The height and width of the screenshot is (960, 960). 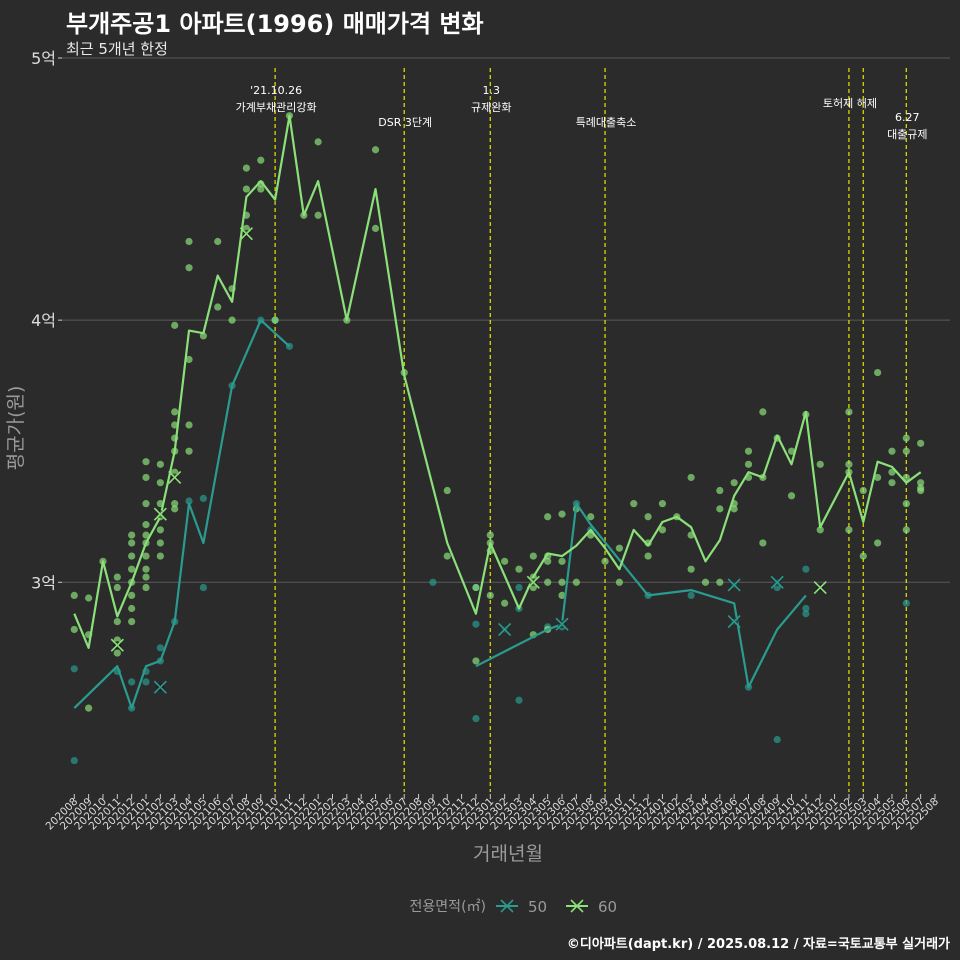 I want to click on event-label: DSR 3단계, so click(x=405, y=122).